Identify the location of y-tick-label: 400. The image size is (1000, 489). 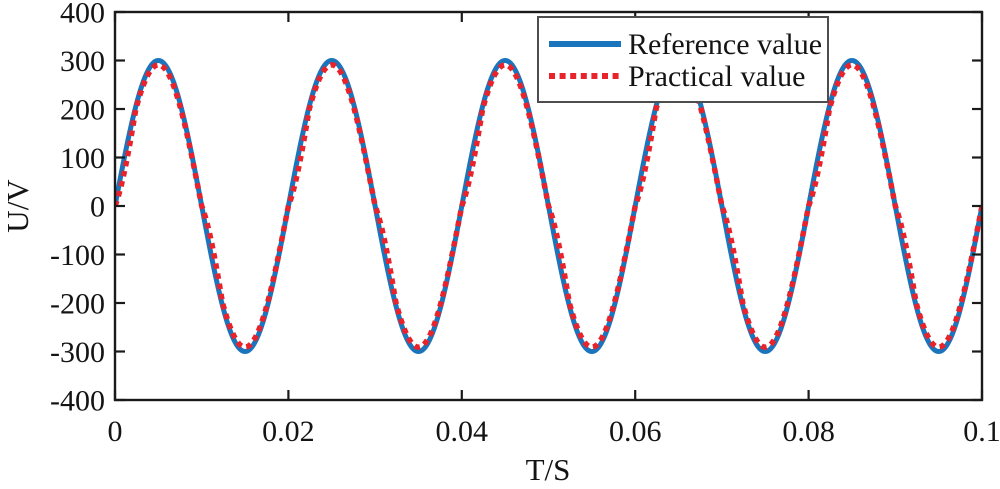
(82, 15).